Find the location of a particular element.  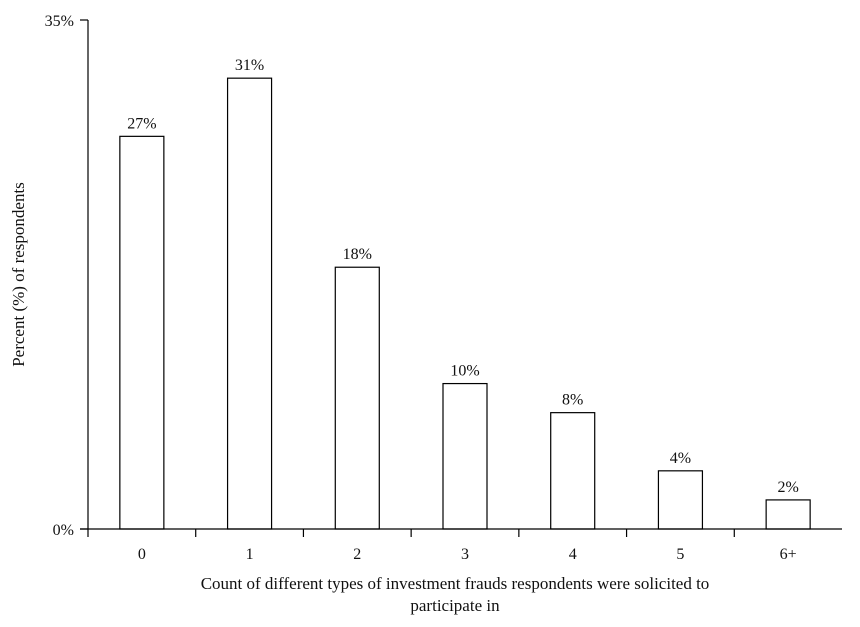

bar-6plus is located at coordinates (788, 514).